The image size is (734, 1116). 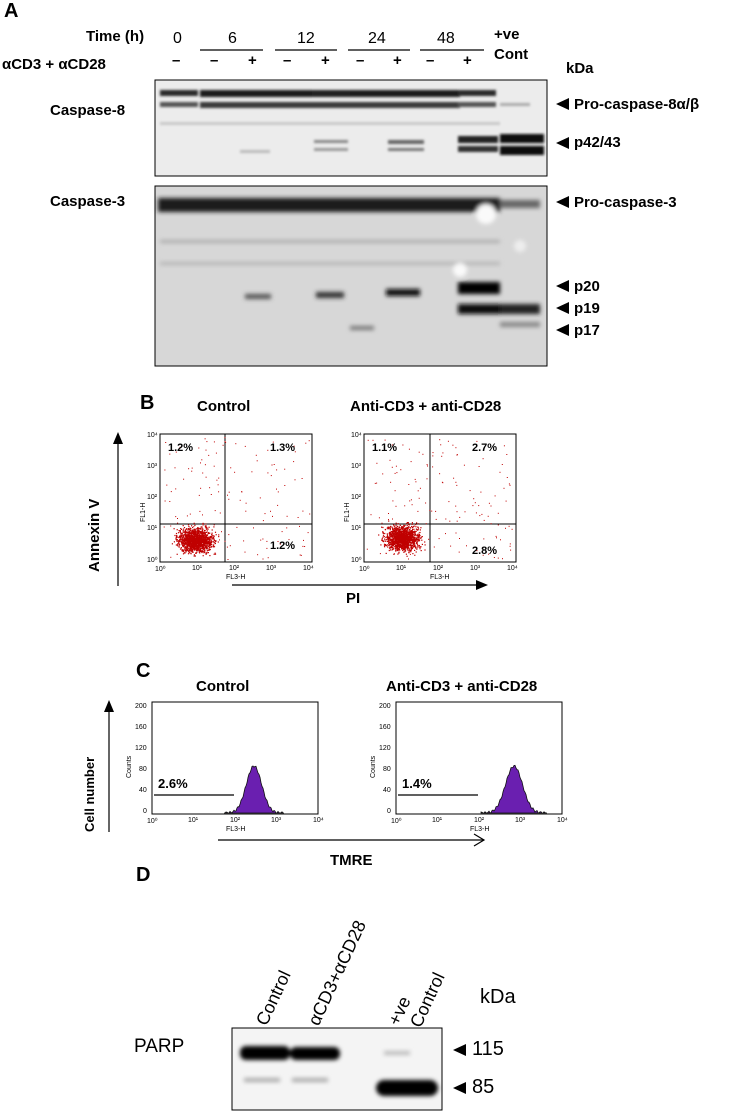 What do you see at coordinates (236, 829) in the screenshot?
I see `c0-xlabel: FL3-H` at bounding box center [236, 829].